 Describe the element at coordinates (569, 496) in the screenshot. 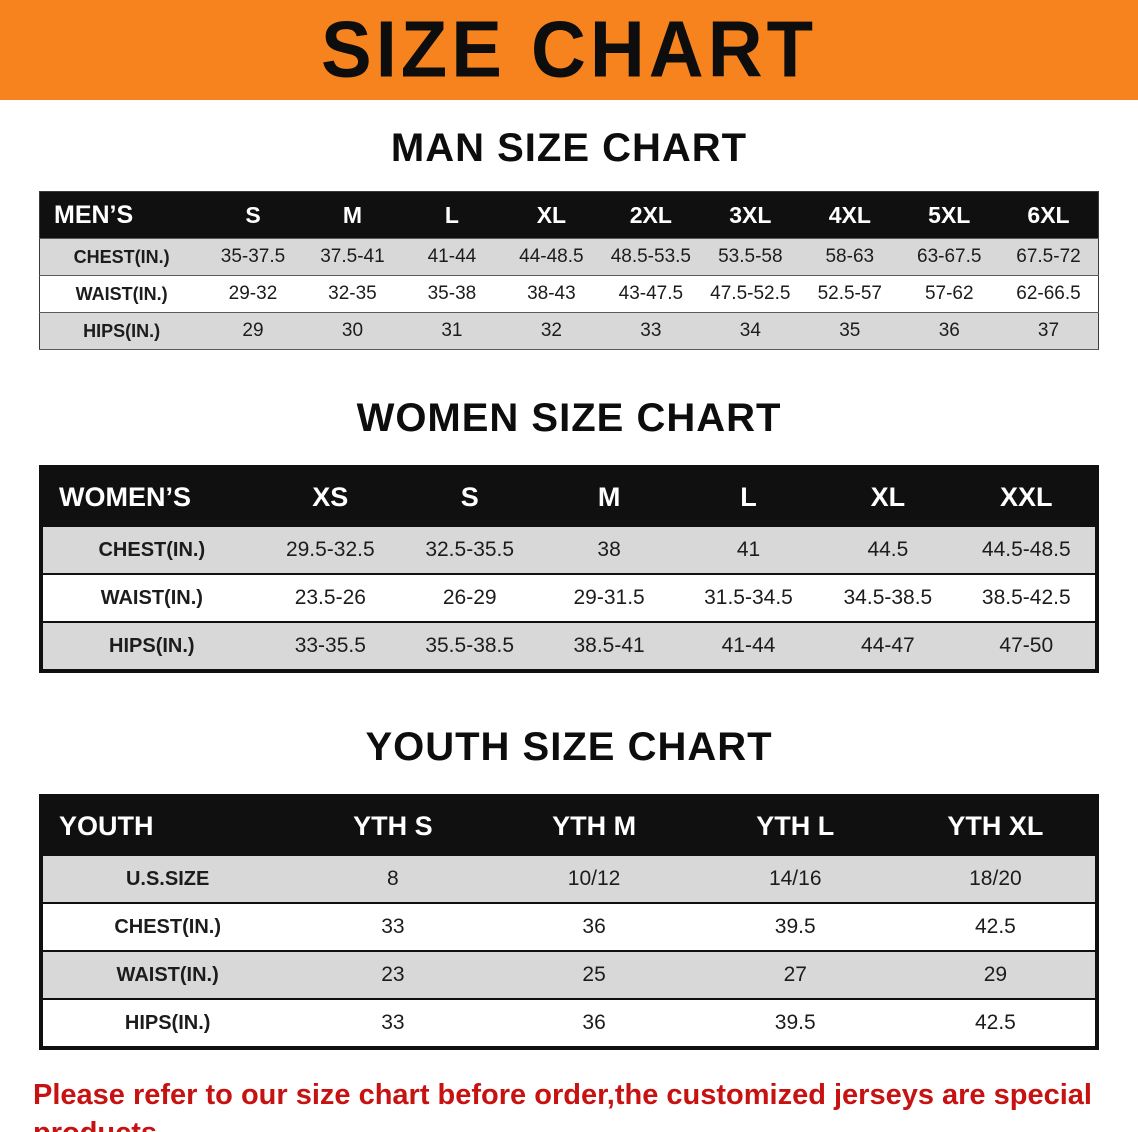

I see `table-header-row: WOMEN’S XS S M L XL XXL` at that location.